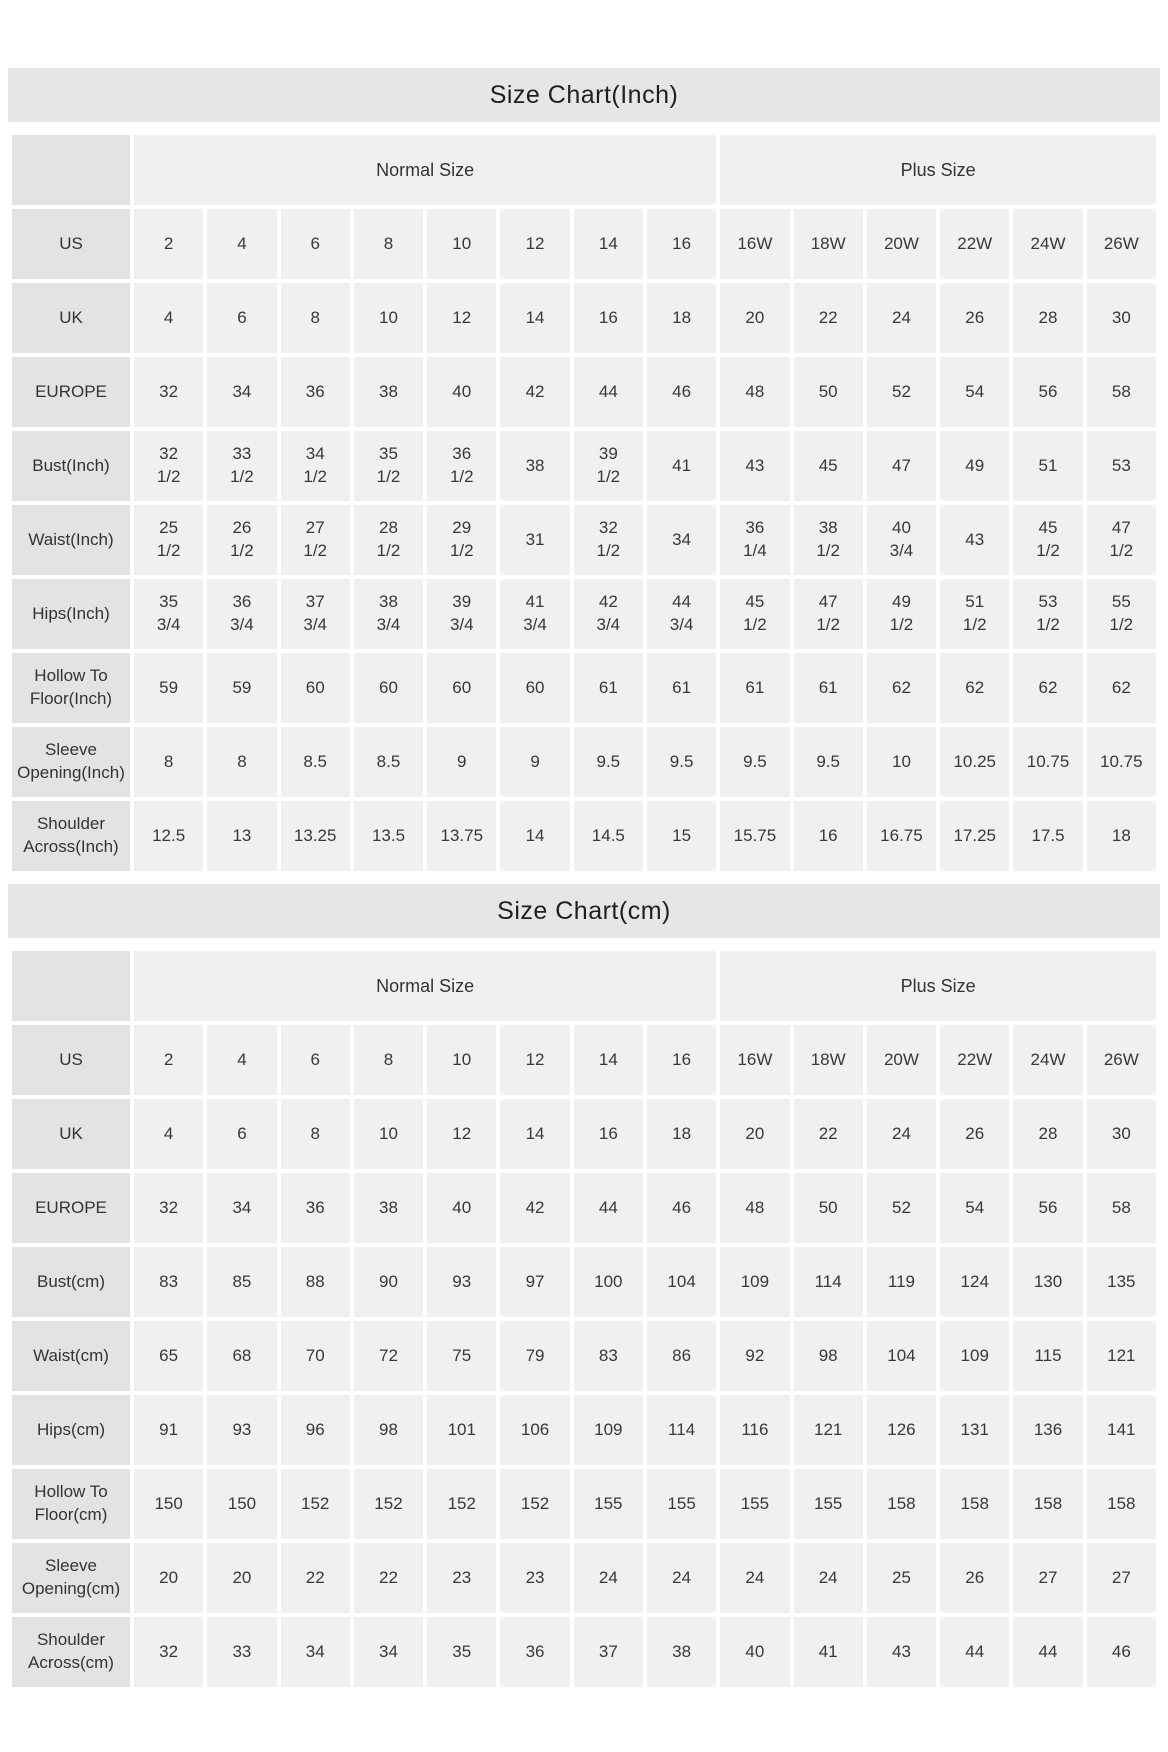  What do you see at coordinates (169, 1356) in the screenshot?
I see `size-value-cell: 65` at bounding box center [169, 1356].